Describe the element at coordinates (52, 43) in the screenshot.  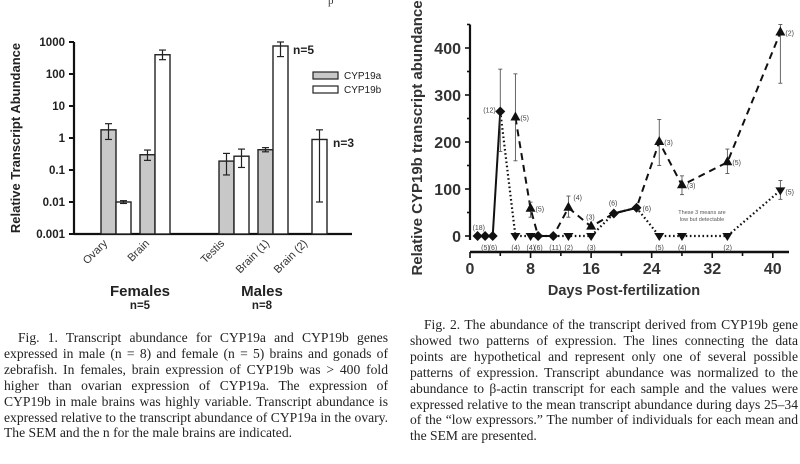
I see `y-tick-label: 1000` at that location.